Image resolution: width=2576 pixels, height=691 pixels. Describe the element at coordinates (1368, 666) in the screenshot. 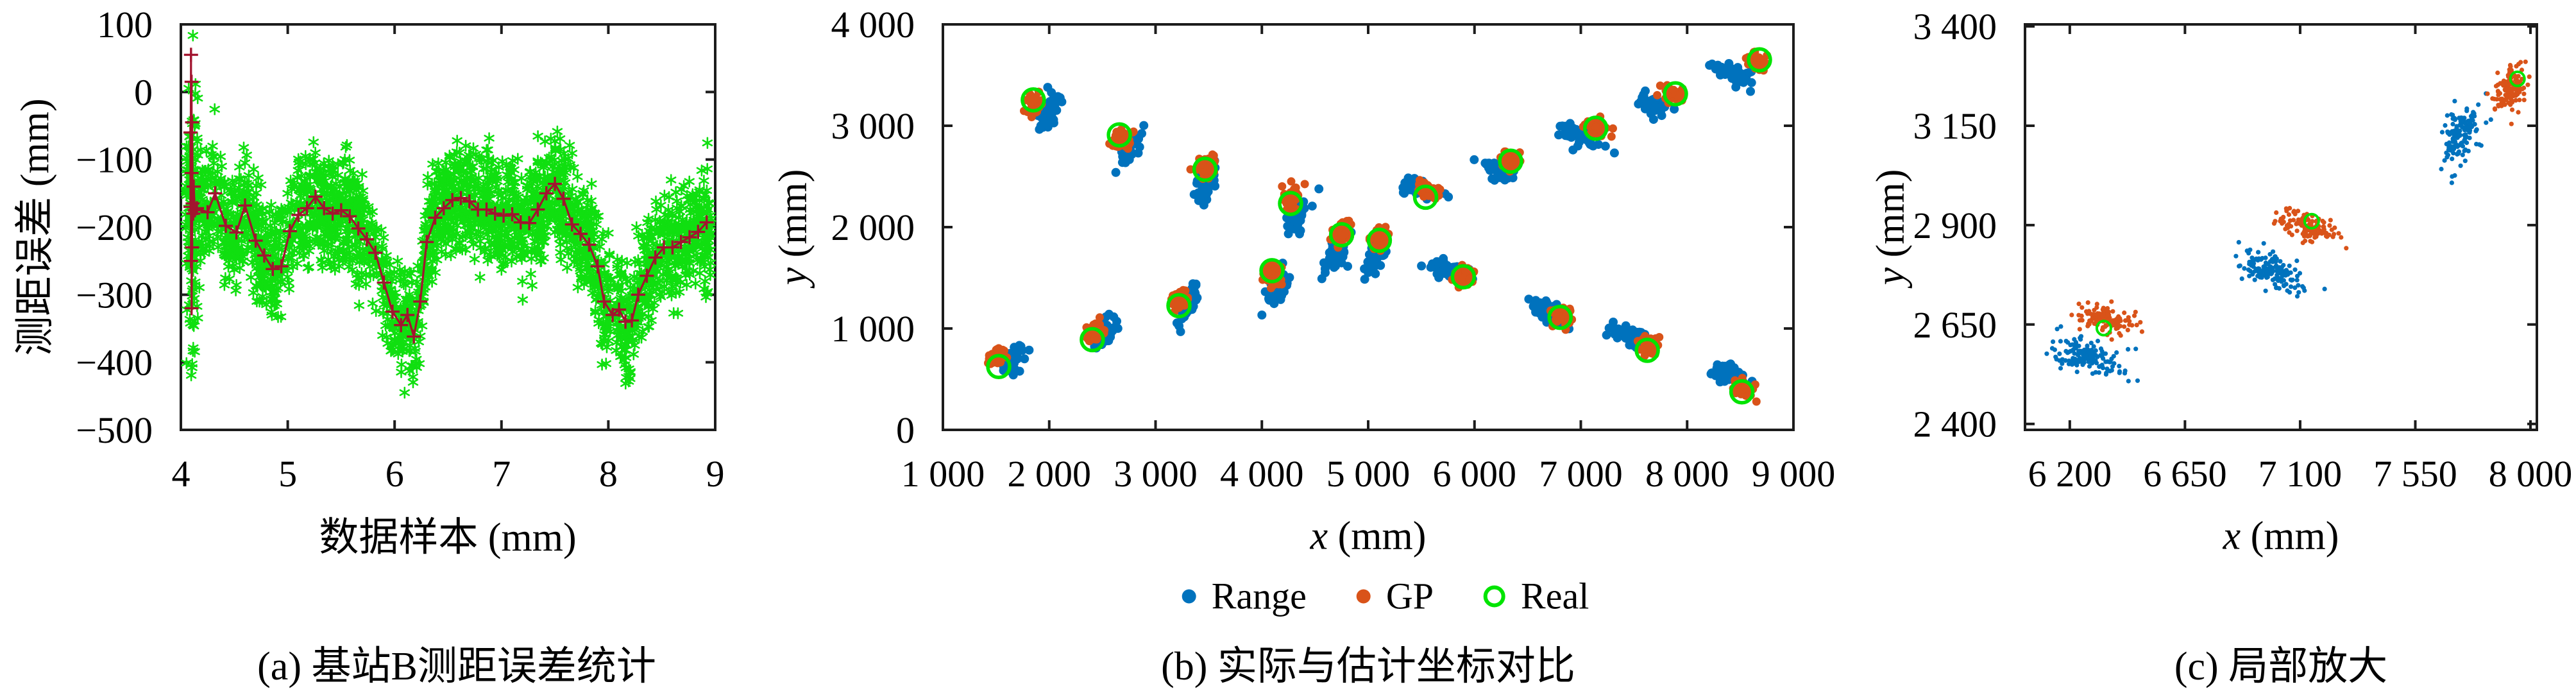

I see `plot-b-caption-text: (b) 实际与估计坐标对比` at that location.